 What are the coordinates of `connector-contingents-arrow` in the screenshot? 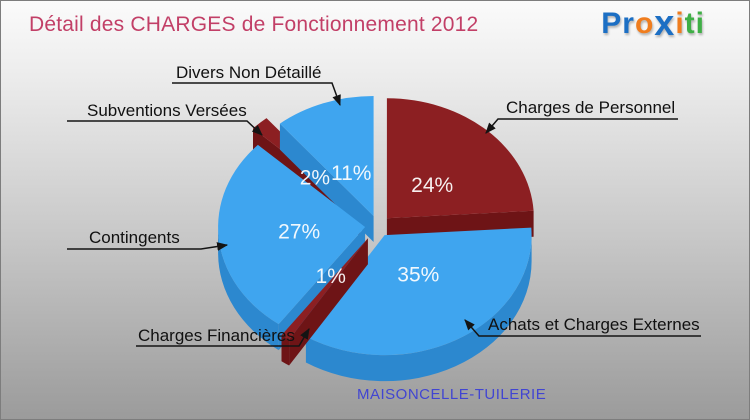 It's located at (148, 246).